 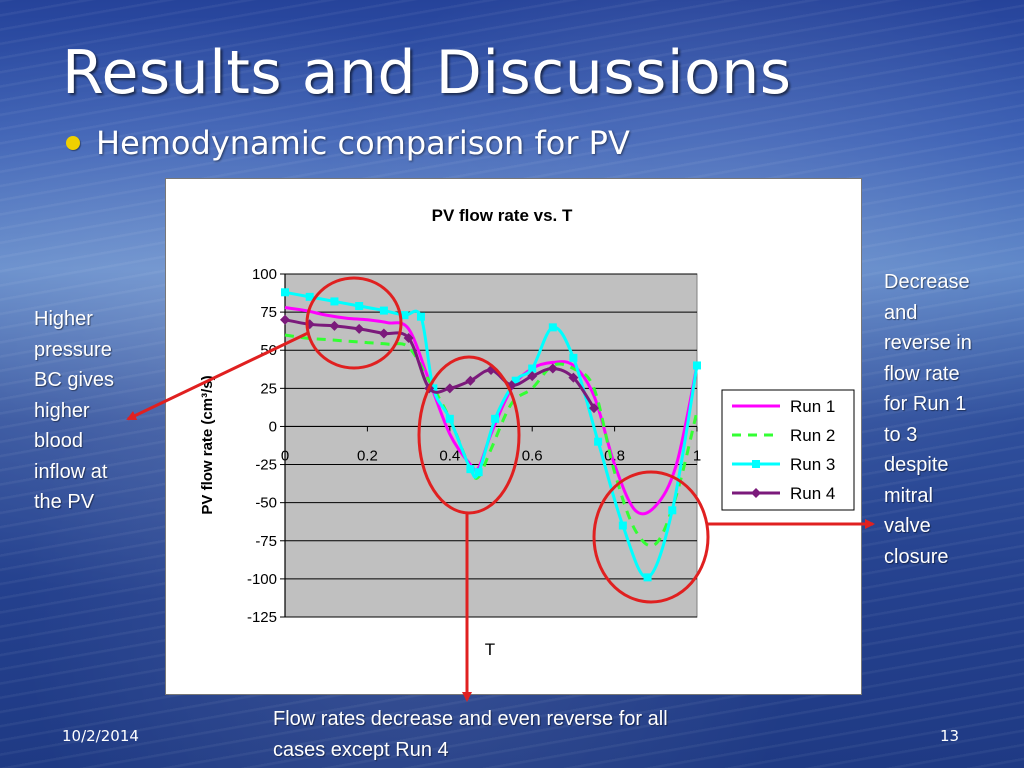 What do you see at coordinates (273, 426) in the screenshot?
I see `y-tick-label: 0` at bounding box center [273, 426].